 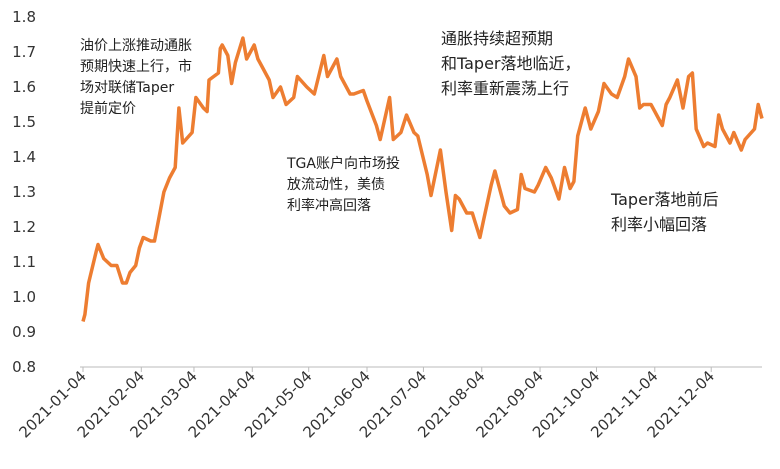 What do you see at coordinates (505, 88) in the screenshot?
I see `annotation: 利率重新震荡上行` at bounding box center [505, 88].